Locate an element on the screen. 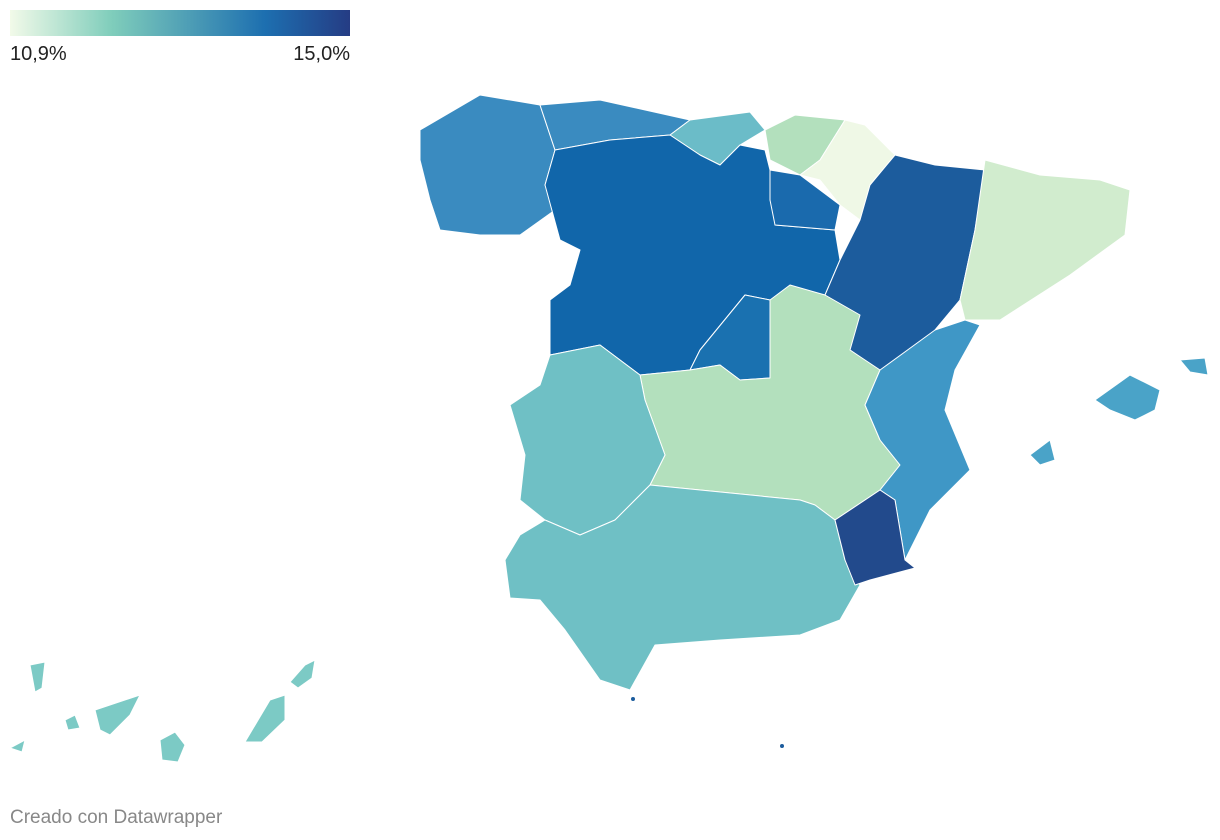  legend-min: 10,9% is located at coordinates (38, 54).